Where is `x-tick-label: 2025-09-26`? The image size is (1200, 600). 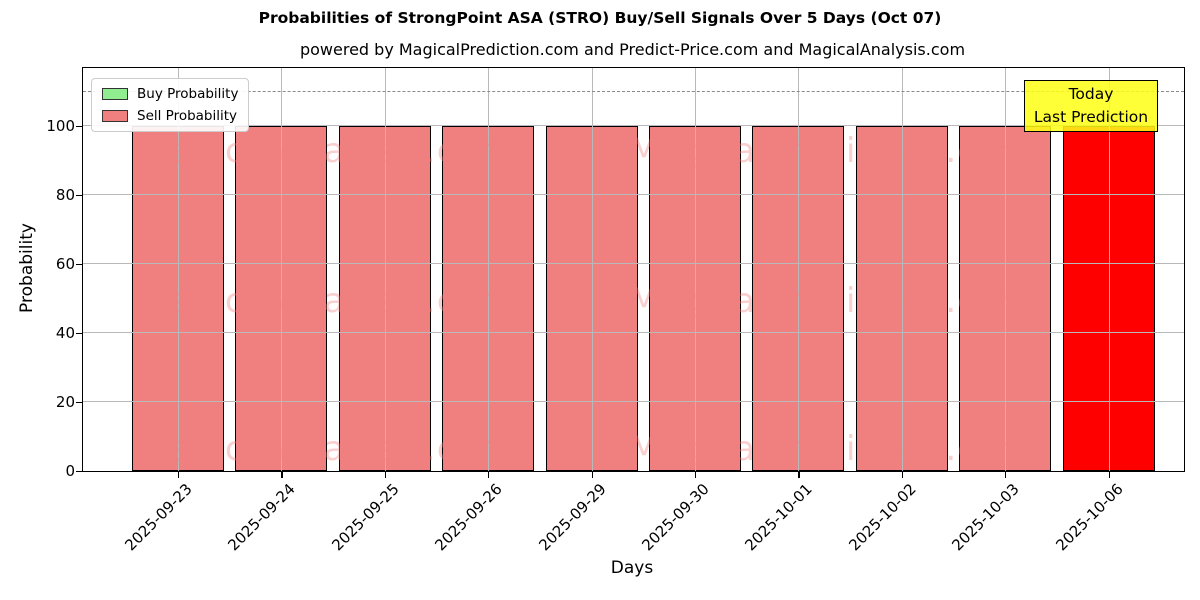 x-tick-label: 2025-09-26 is located at coordinates (468, 517).